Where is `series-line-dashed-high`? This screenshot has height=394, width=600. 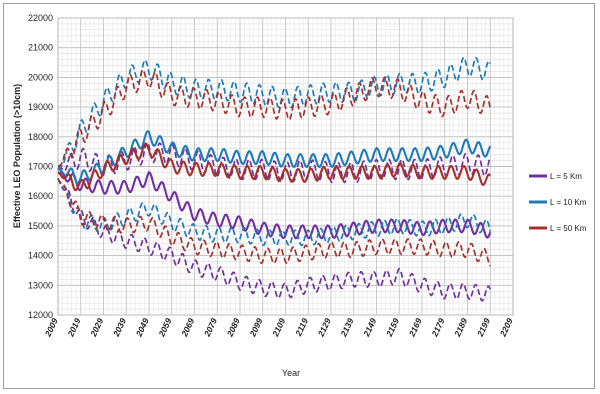 series-line-dashed-high is located at coordinates (274, 162).